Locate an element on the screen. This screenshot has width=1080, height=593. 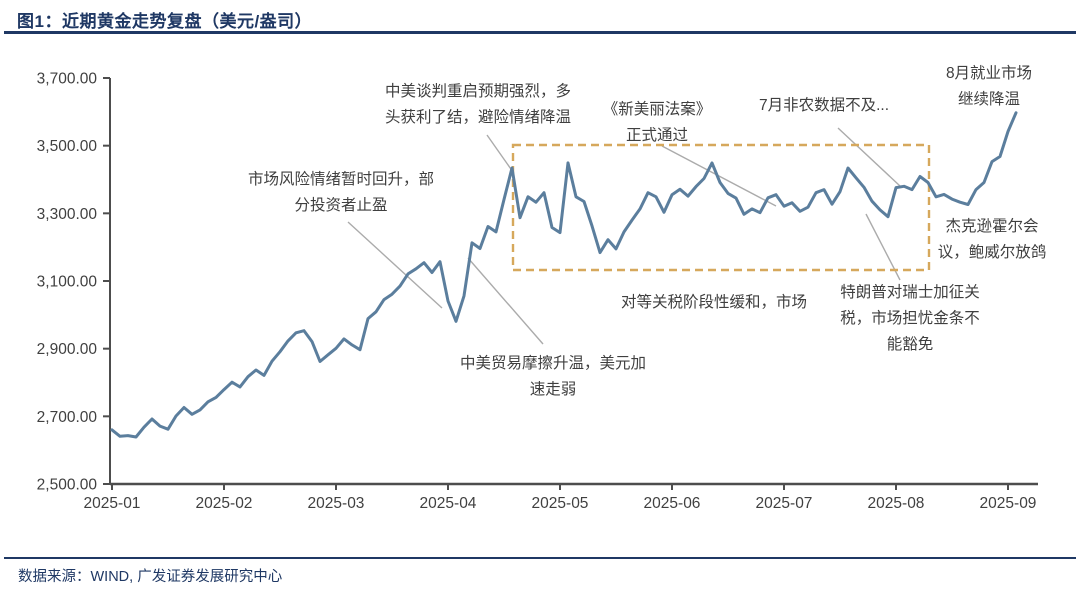
annotation-text-line: 能豁免 is located at coordinates (910, 344).